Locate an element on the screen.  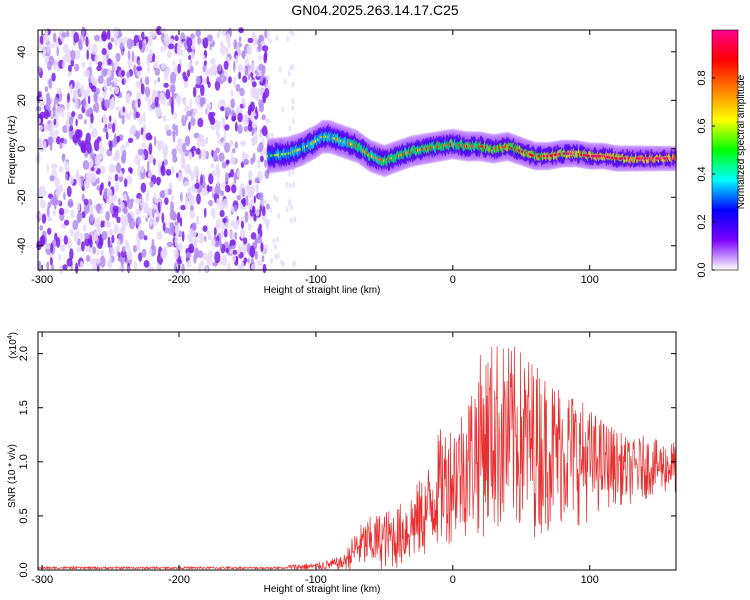
heatmap-xtick-label: -300 is located at coordinates (42, 280).